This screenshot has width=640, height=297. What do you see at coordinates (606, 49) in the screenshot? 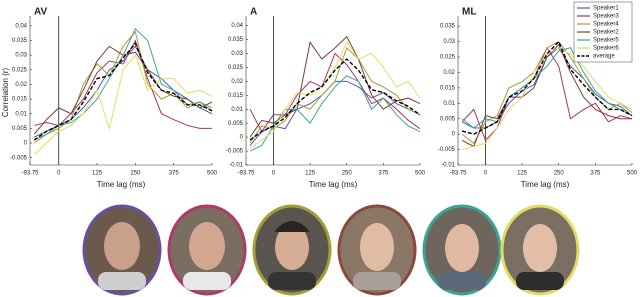
I see `legend-label: Speaker6` at bounding box center [606, 49].